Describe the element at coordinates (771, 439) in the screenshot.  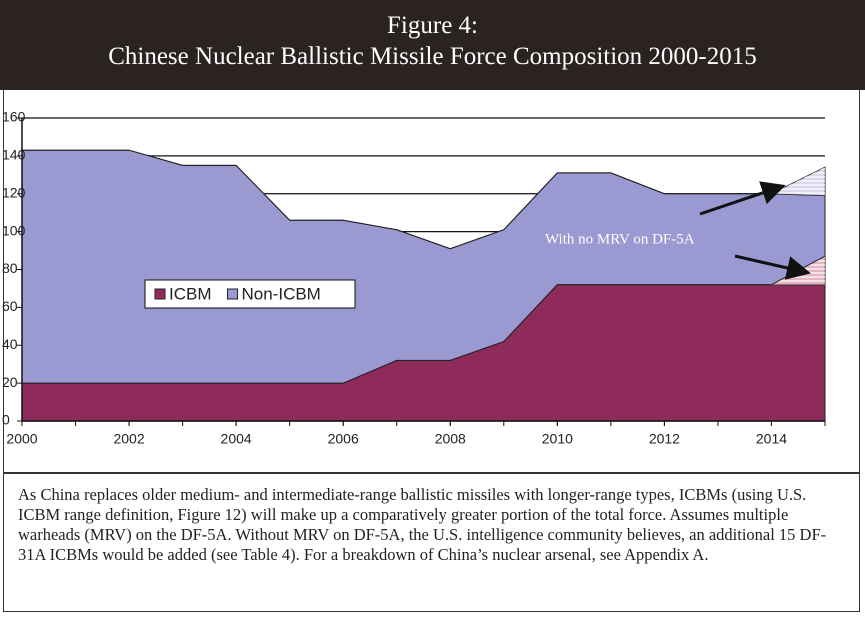
I see `x-tick-label: 2014` at that location.